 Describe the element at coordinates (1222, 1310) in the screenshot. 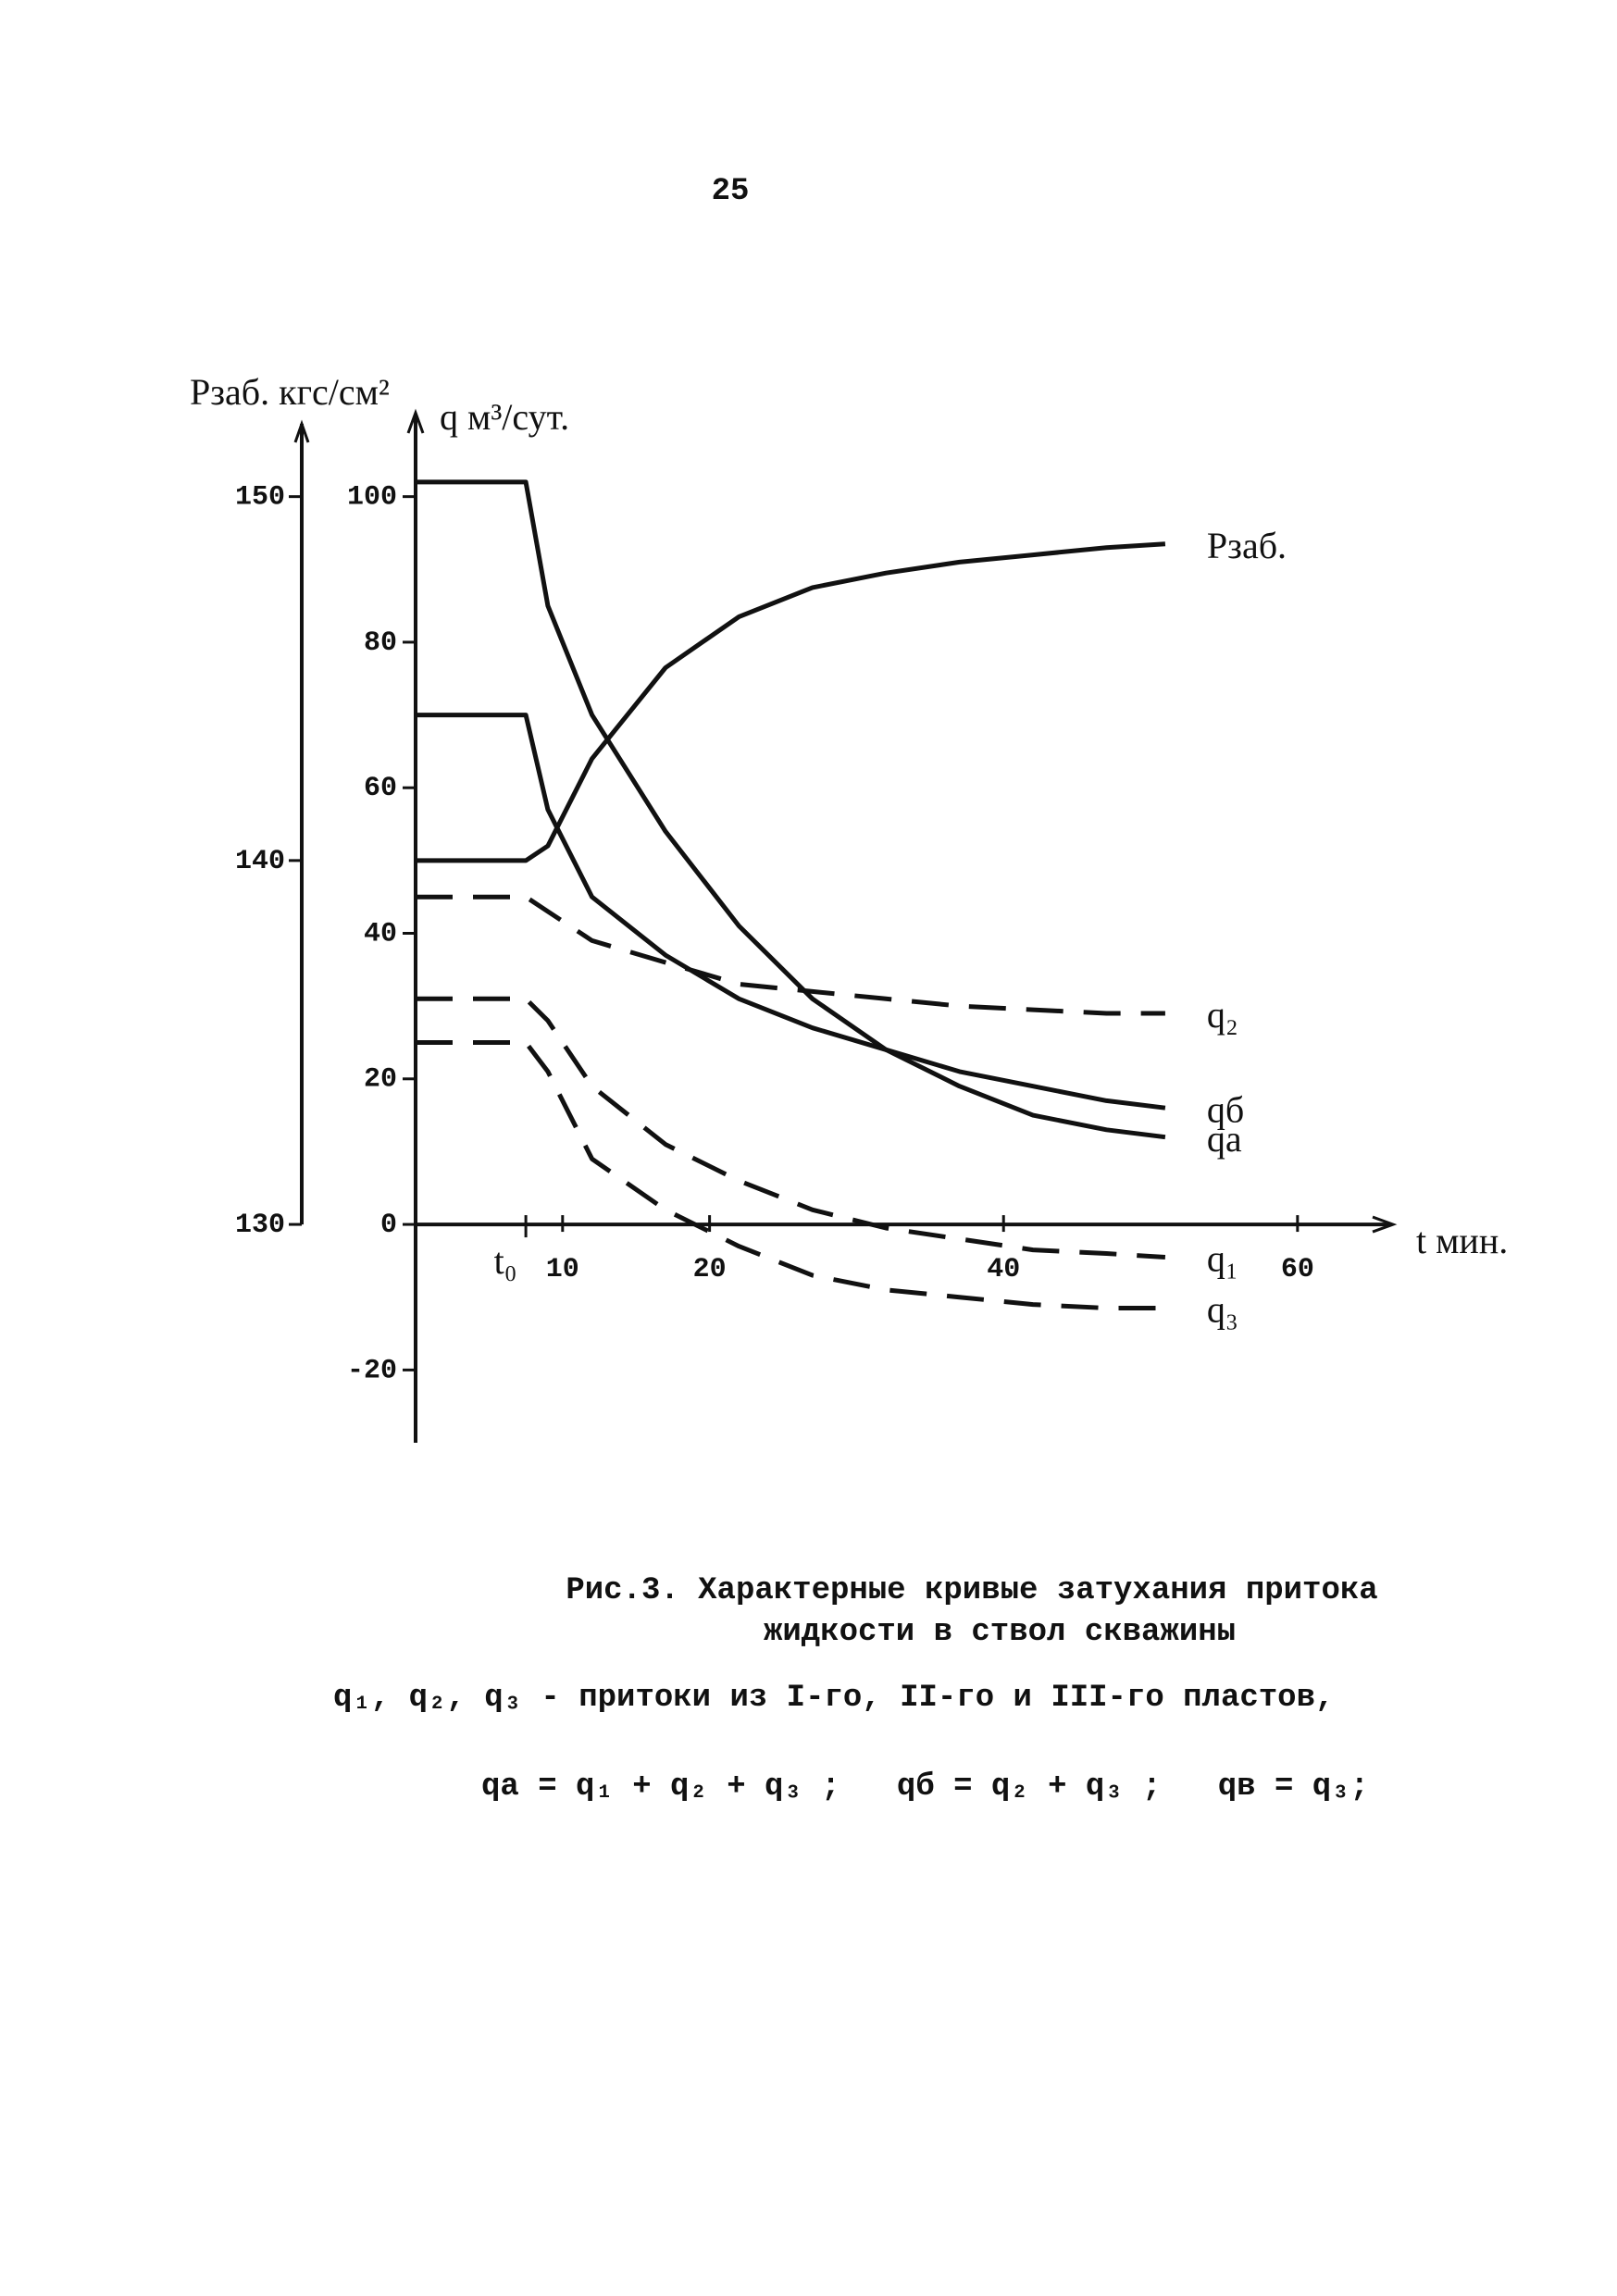

I see `series-label: q₃` at that location.